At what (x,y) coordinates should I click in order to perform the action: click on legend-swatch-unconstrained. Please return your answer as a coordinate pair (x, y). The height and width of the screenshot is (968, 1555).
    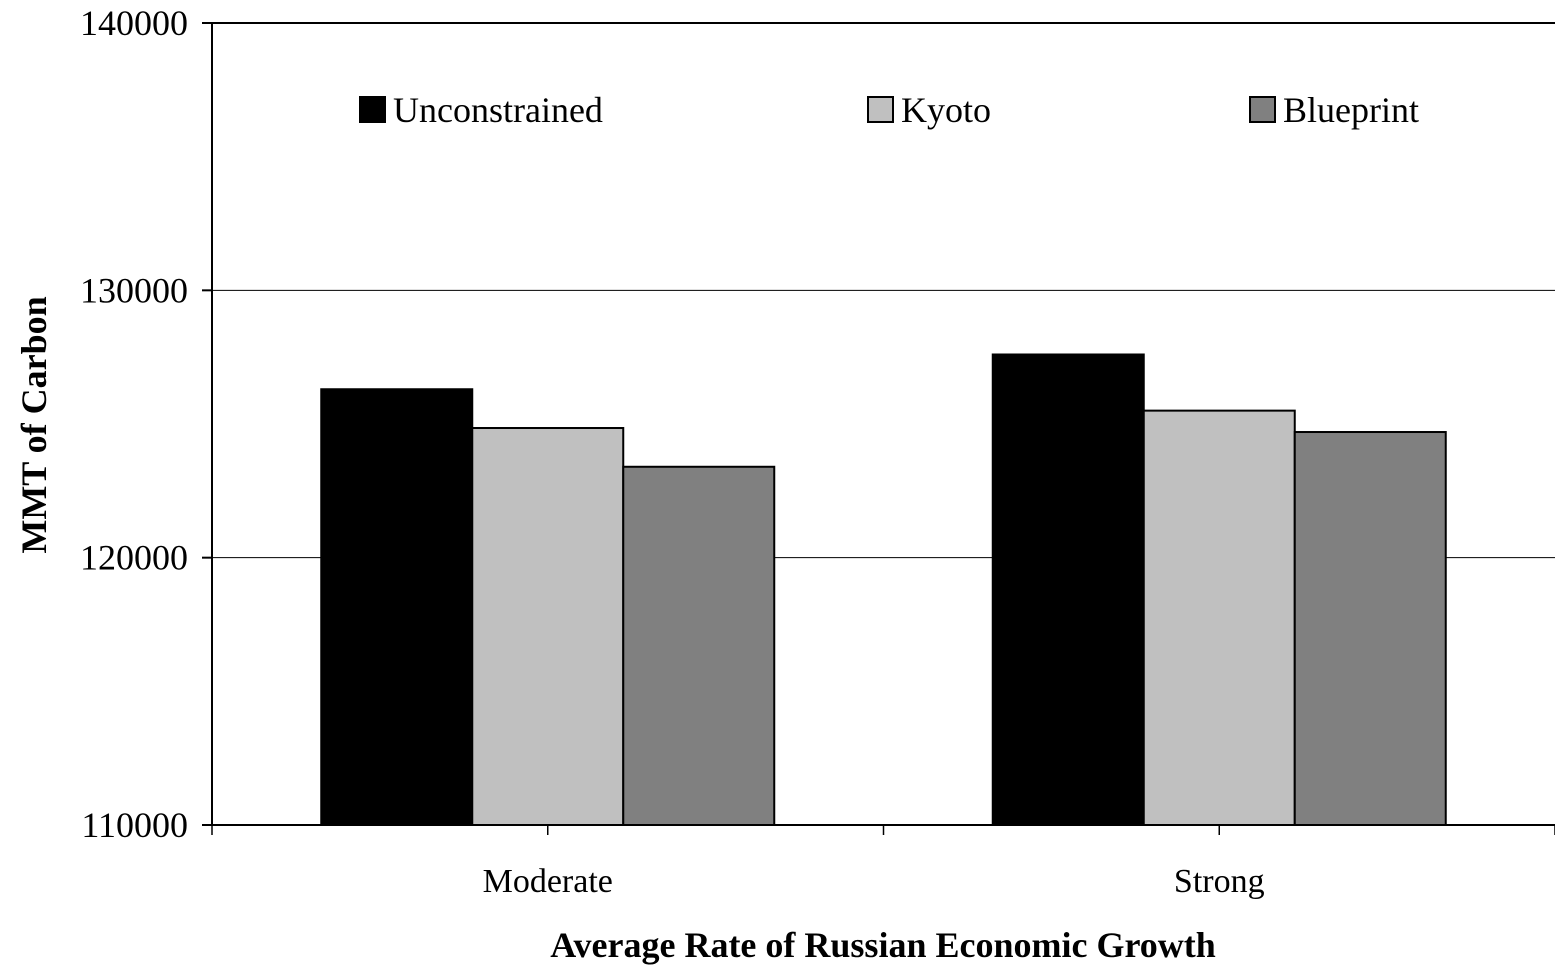
    Looking at the image, I should click on (372, 109).